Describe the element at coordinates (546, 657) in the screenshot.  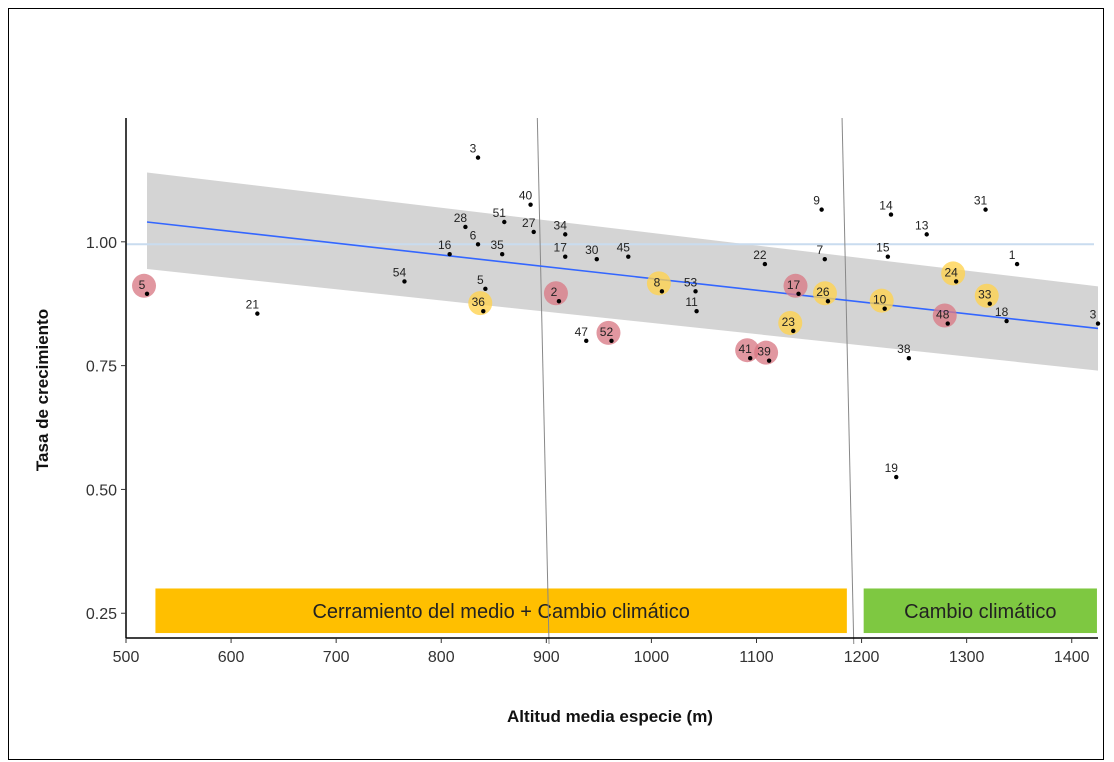
I see `x-tick-label-5: 900` at that location.